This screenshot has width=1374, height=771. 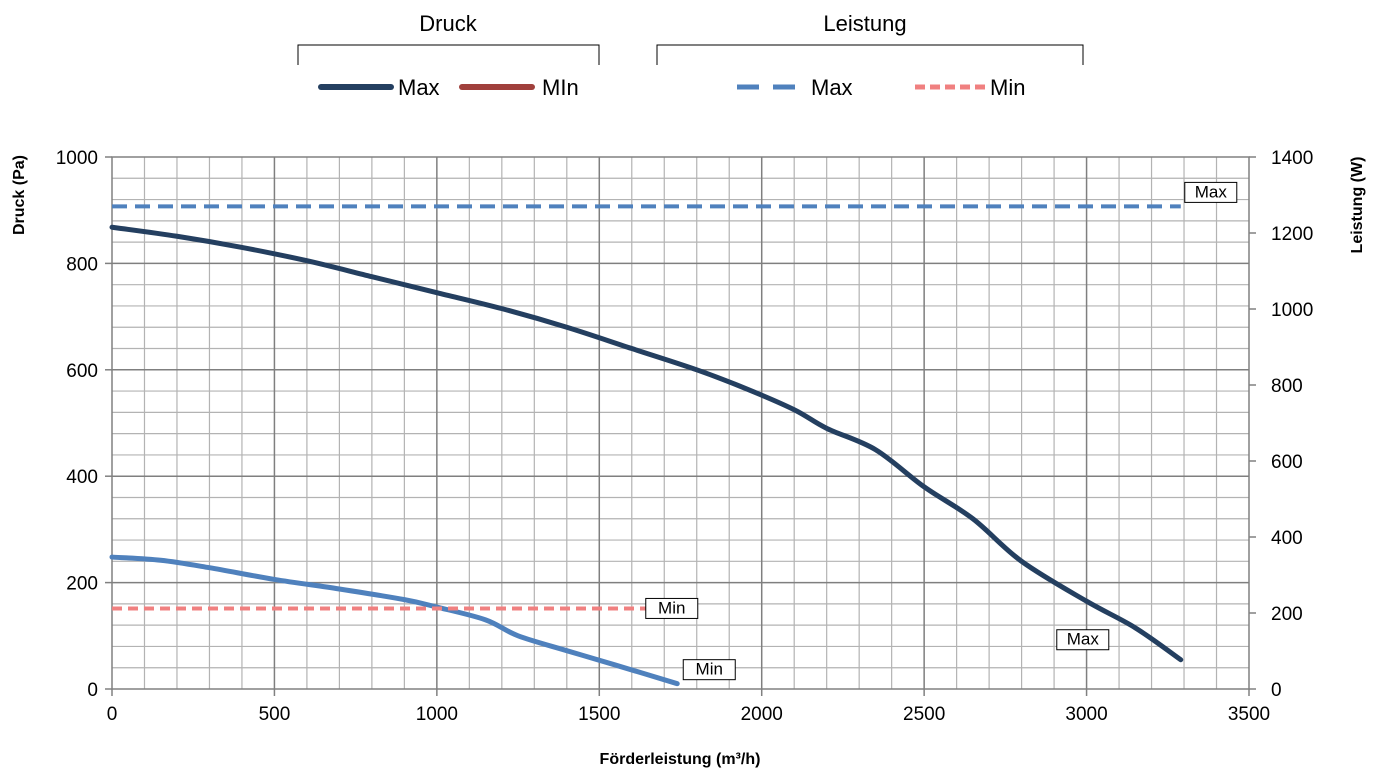 I want to click on series-line-druck-min, so click(x=394, y=620).